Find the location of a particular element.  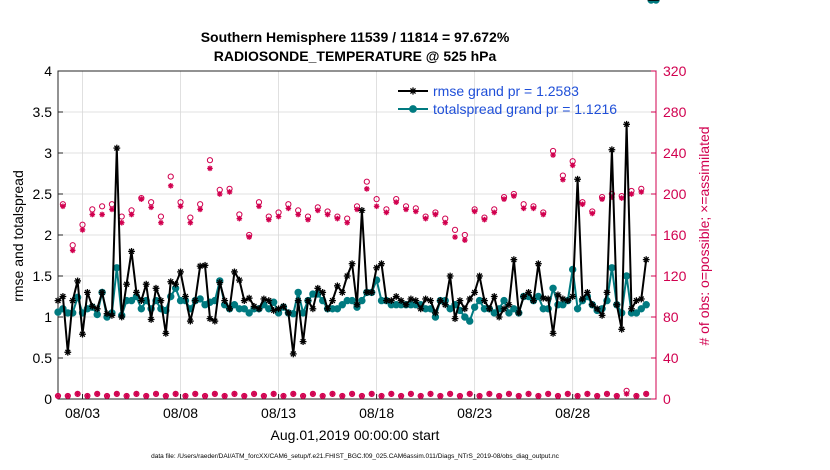

y-tick-label-right: 0 is located at coordinates (667, 399).